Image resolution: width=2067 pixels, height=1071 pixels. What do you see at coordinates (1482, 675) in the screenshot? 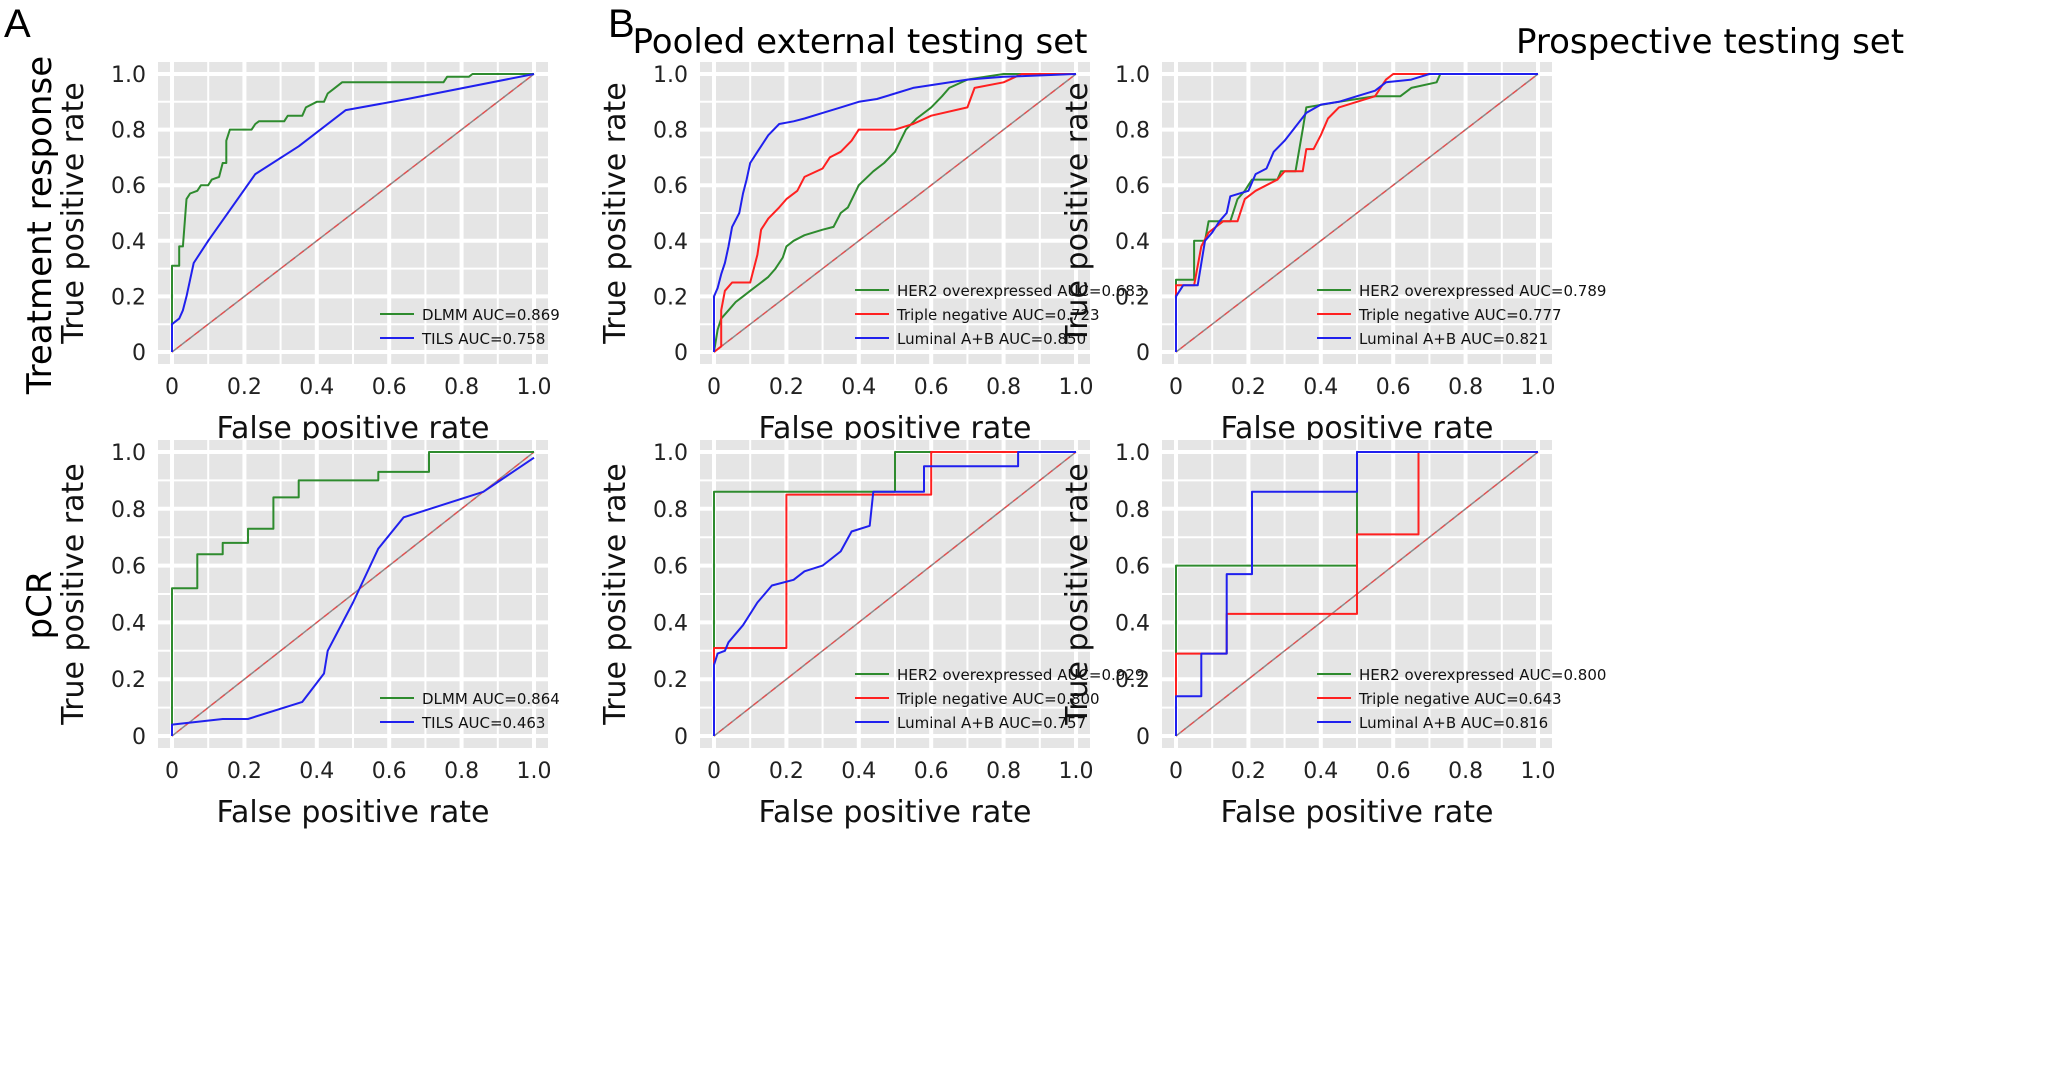
I see `legend-label: HER2 overexpressed AUC=0.800` at bounding box center [1482, 675].